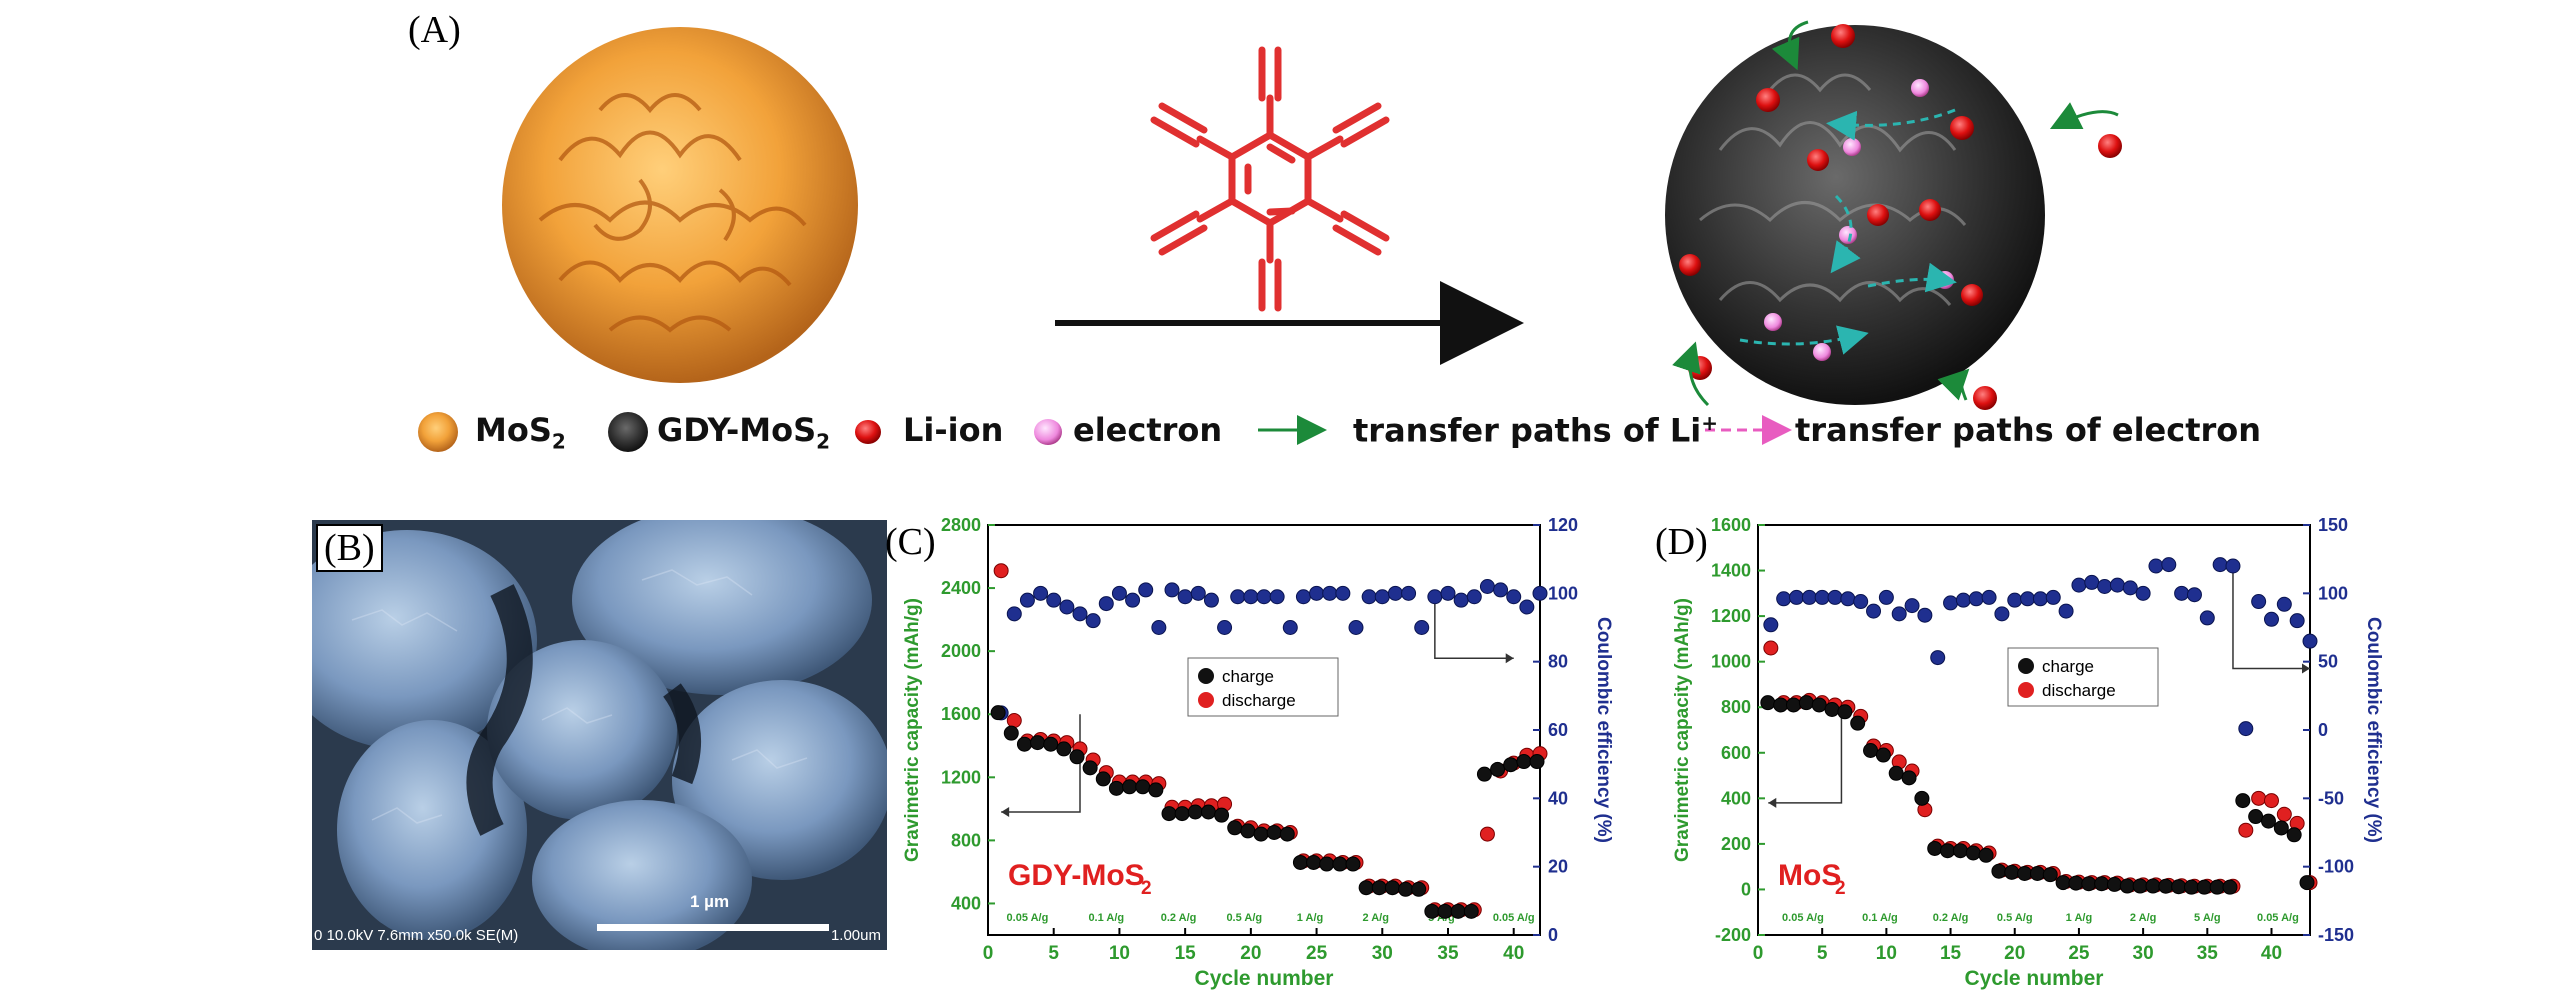 The height and width of the screenshot is (1008, 2567). What do you see at coordinates (744, 432) in the screenshot?
I see `legend-gdy-mos2: GDY-MoS2` at bounding box center [744, 432].